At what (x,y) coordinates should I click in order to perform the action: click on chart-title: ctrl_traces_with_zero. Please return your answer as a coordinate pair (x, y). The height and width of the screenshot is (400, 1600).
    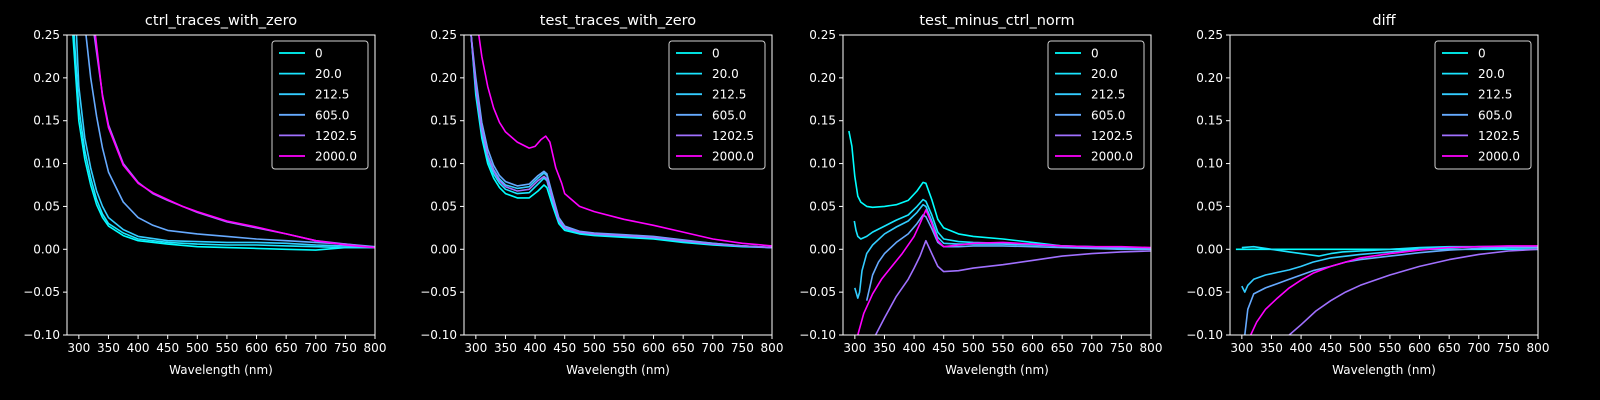
    Looking at the image, I should click on (221, 21).